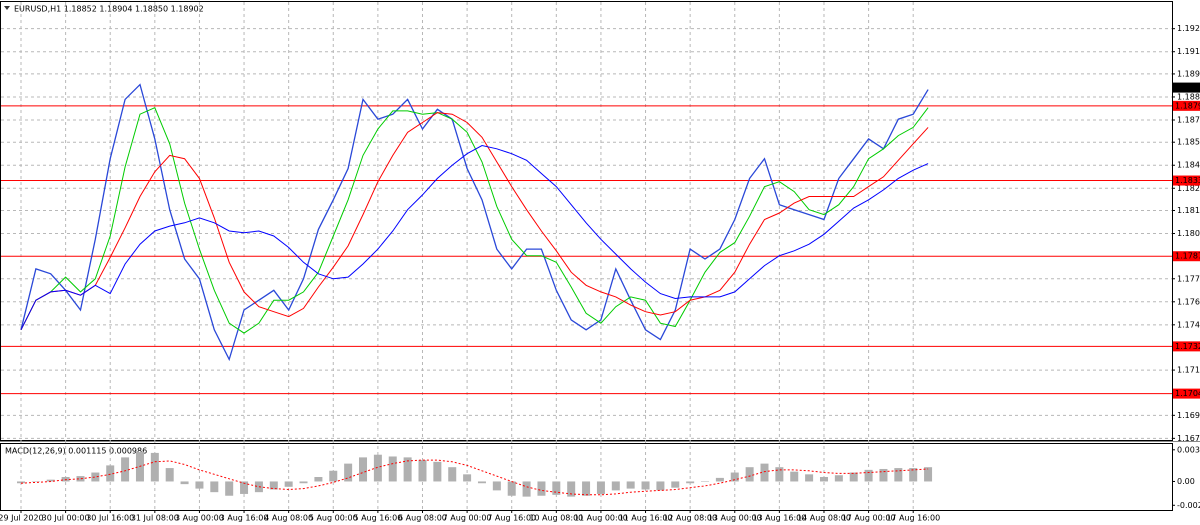  What do you see at coordinates (110, 518) in the screenshot?
I see `x-tick-label: 30 Jul 16:00` at bounding box center [110, 518].